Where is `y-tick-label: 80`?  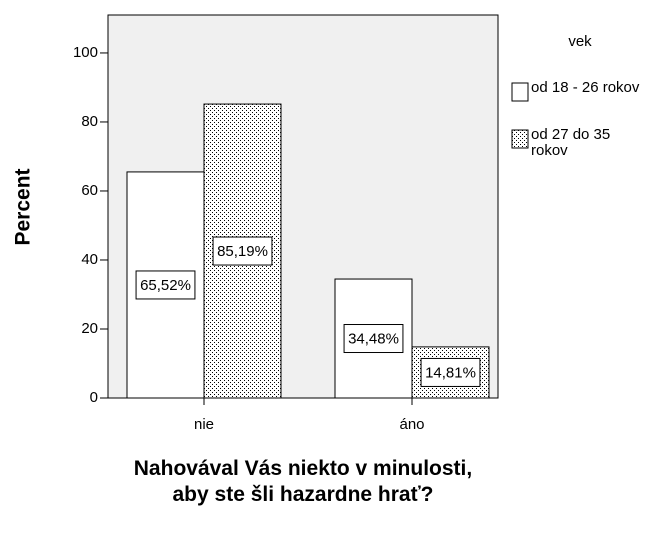 y-tick-label: 80 is located at coordinates (89, 121).